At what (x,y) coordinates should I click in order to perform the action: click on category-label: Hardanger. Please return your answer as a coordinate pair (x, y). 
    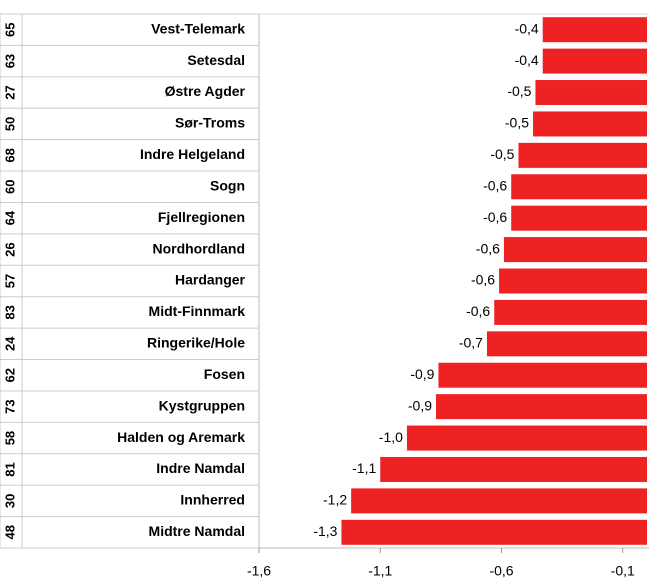
    Looking at the image, I should click on (210, 280).